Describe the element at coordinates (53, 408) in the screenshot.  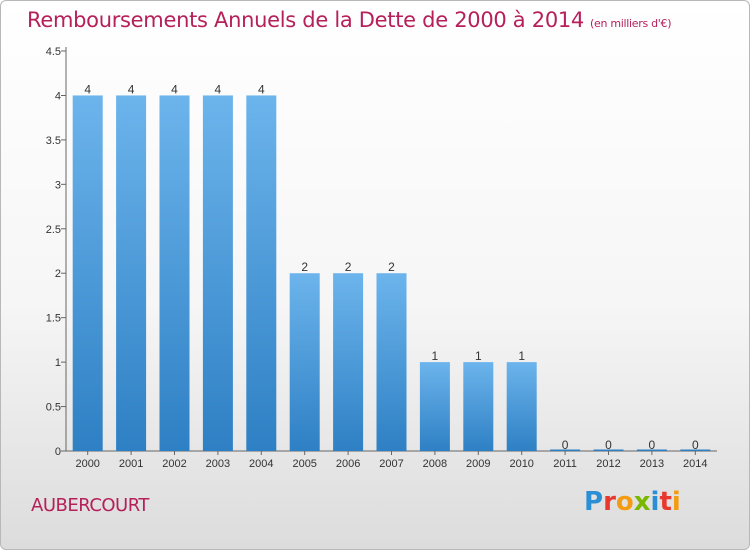
I see `y-tick-label: 0.5` at that location.